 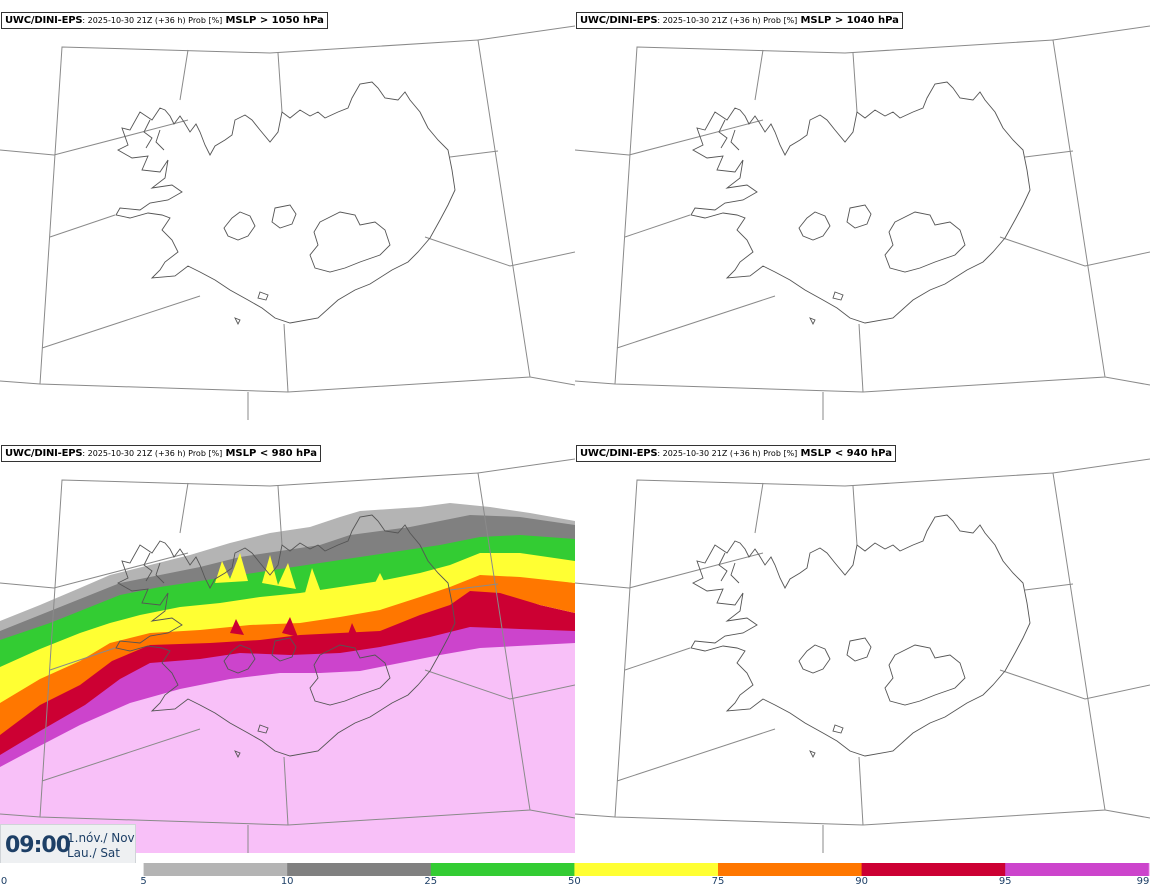 What do you see at coordinates (718, 881) in the screenshot?
I see `colorbar-tick-label: 75` at bounding box center [718, 881].